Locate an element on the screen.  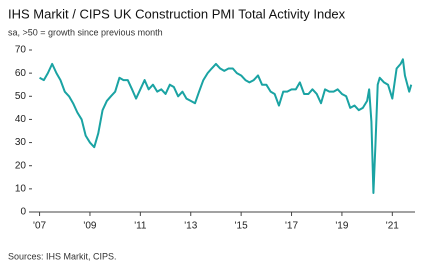
y-tick-label: 60 is located at coordinates (21, 73).